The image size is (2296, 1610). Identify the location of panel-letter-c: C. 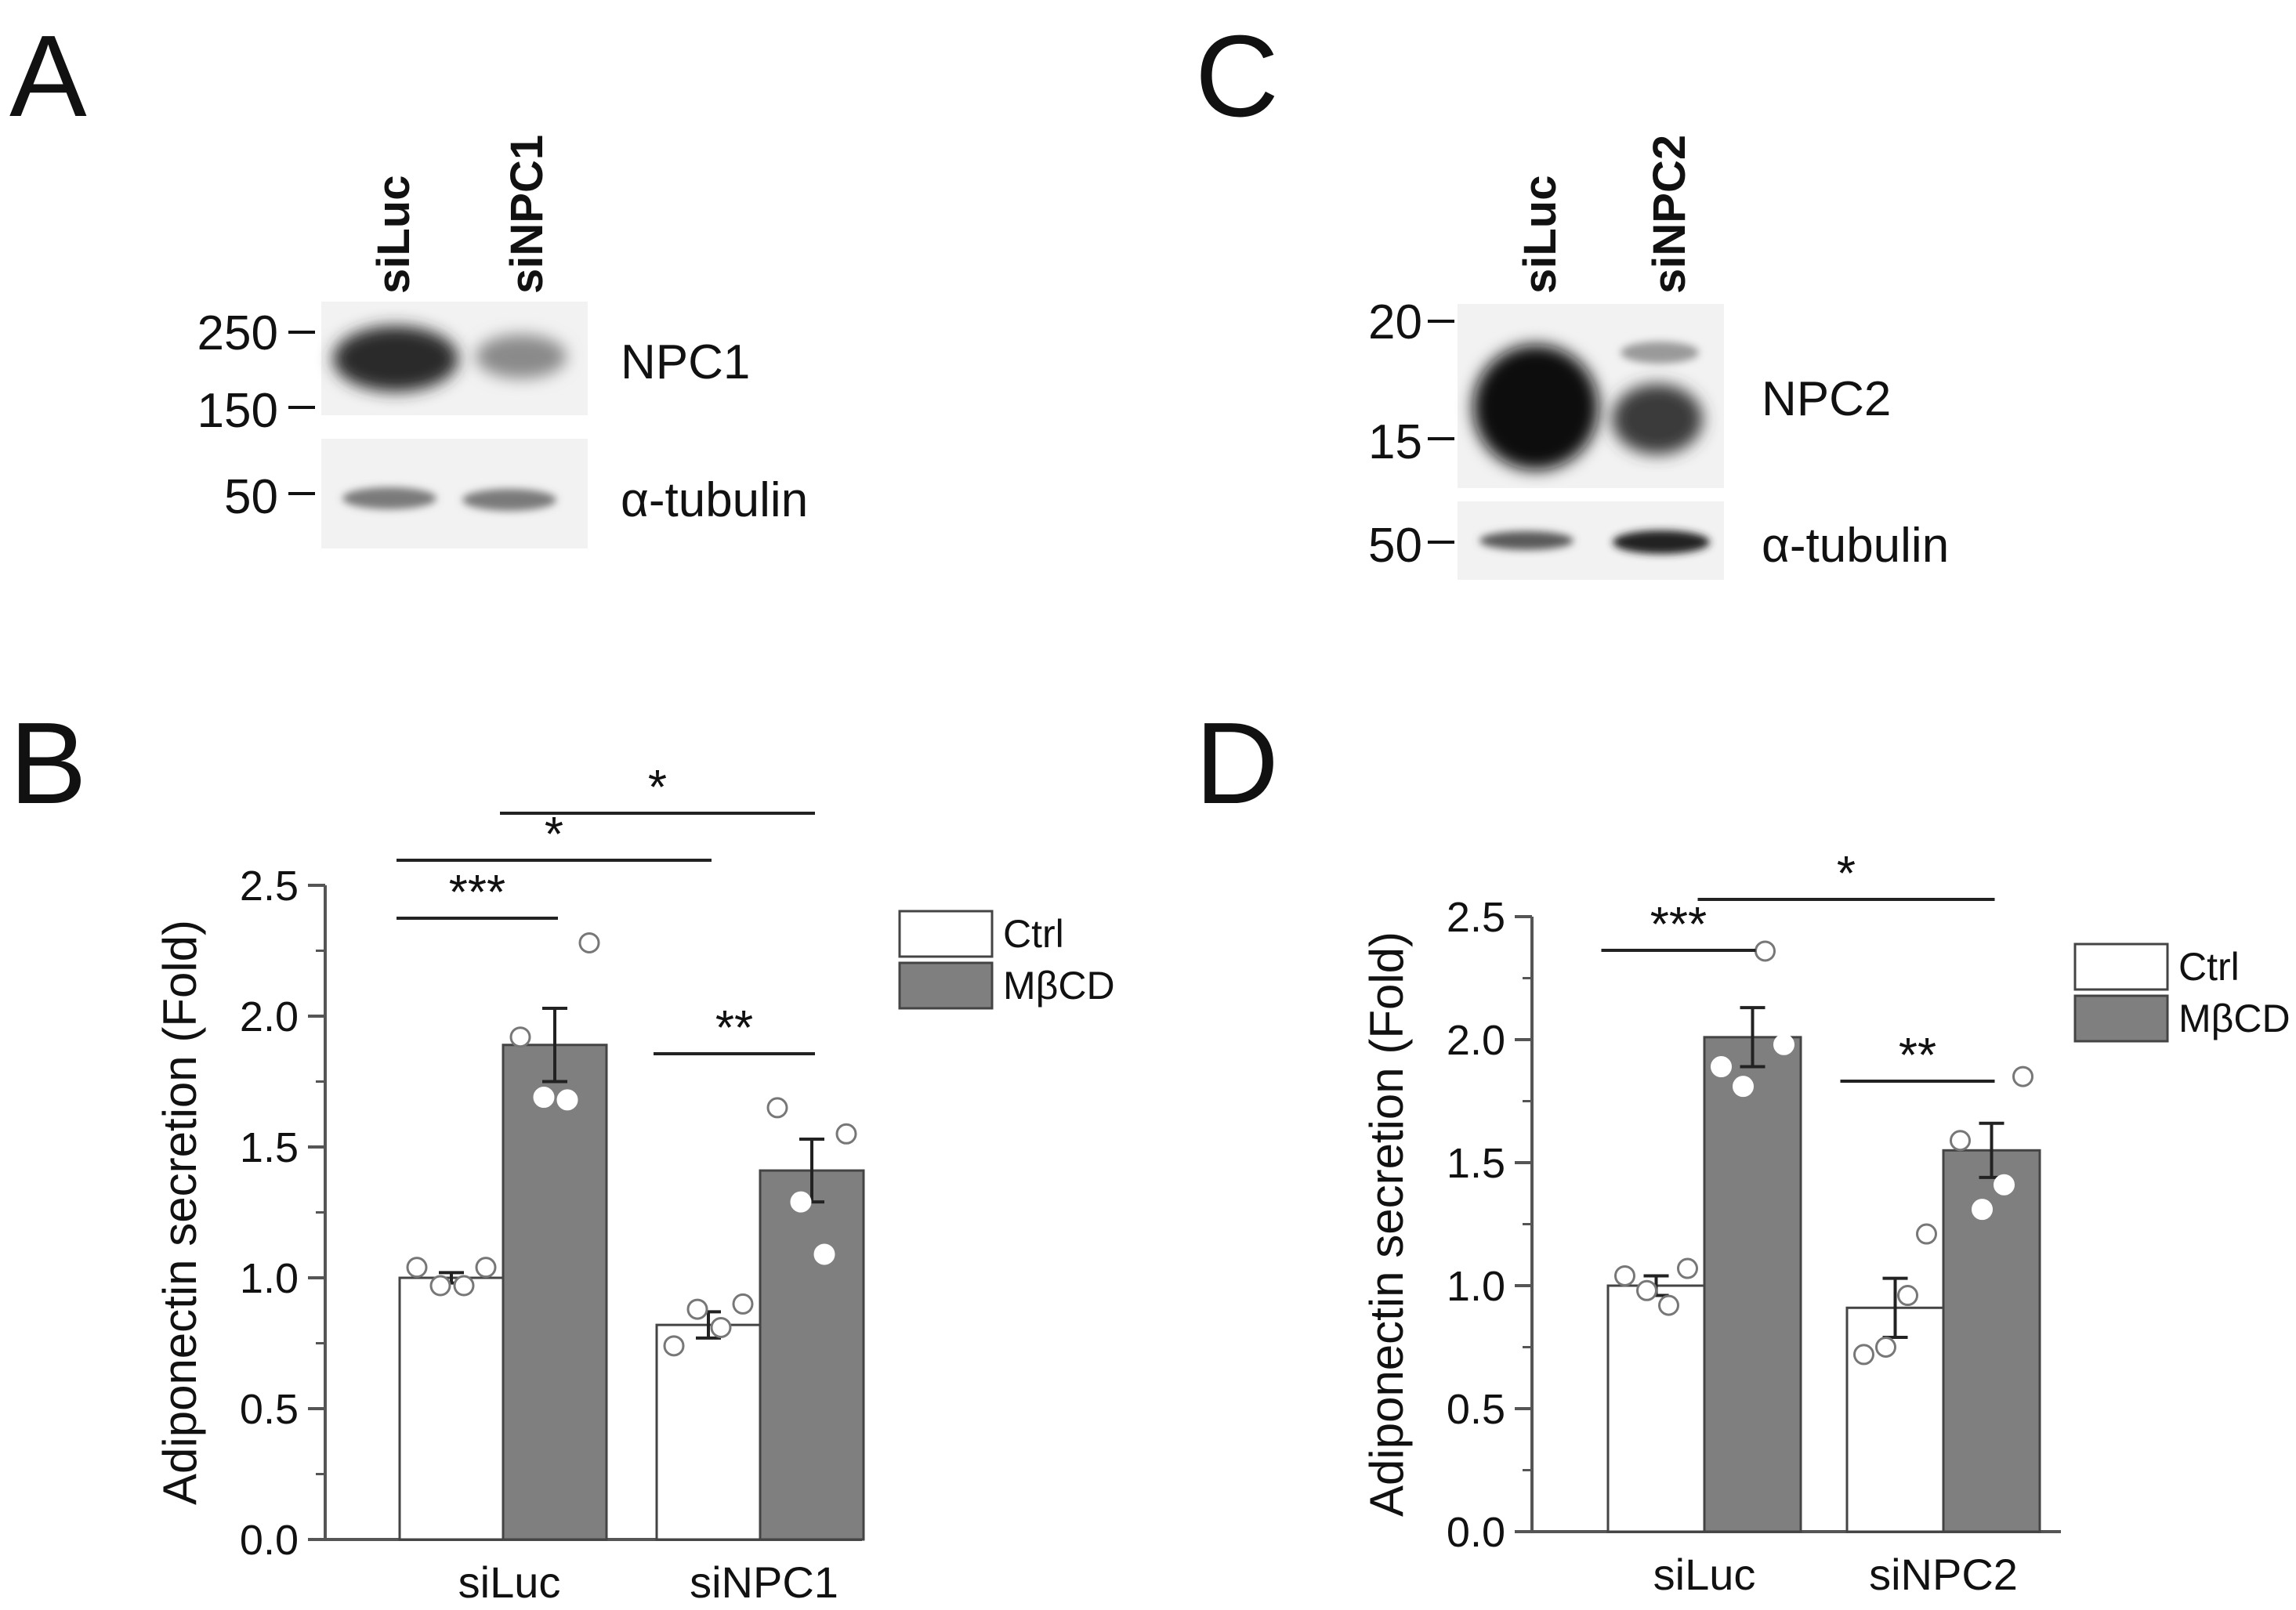
(1237, 76).